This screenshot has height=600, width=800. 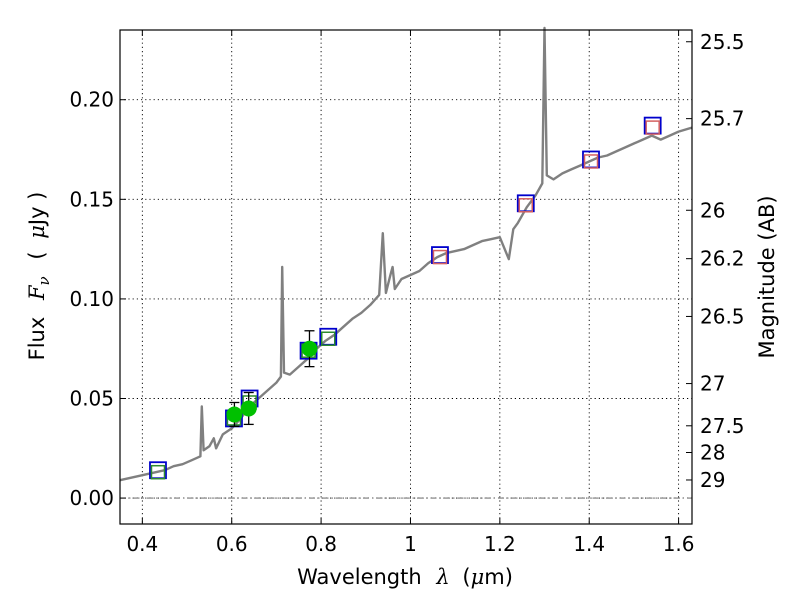 What do you see at coordinates (142, 544) in the screenshot?
I see `x-tick-label: 0.4` at bounding box center [142, 544].